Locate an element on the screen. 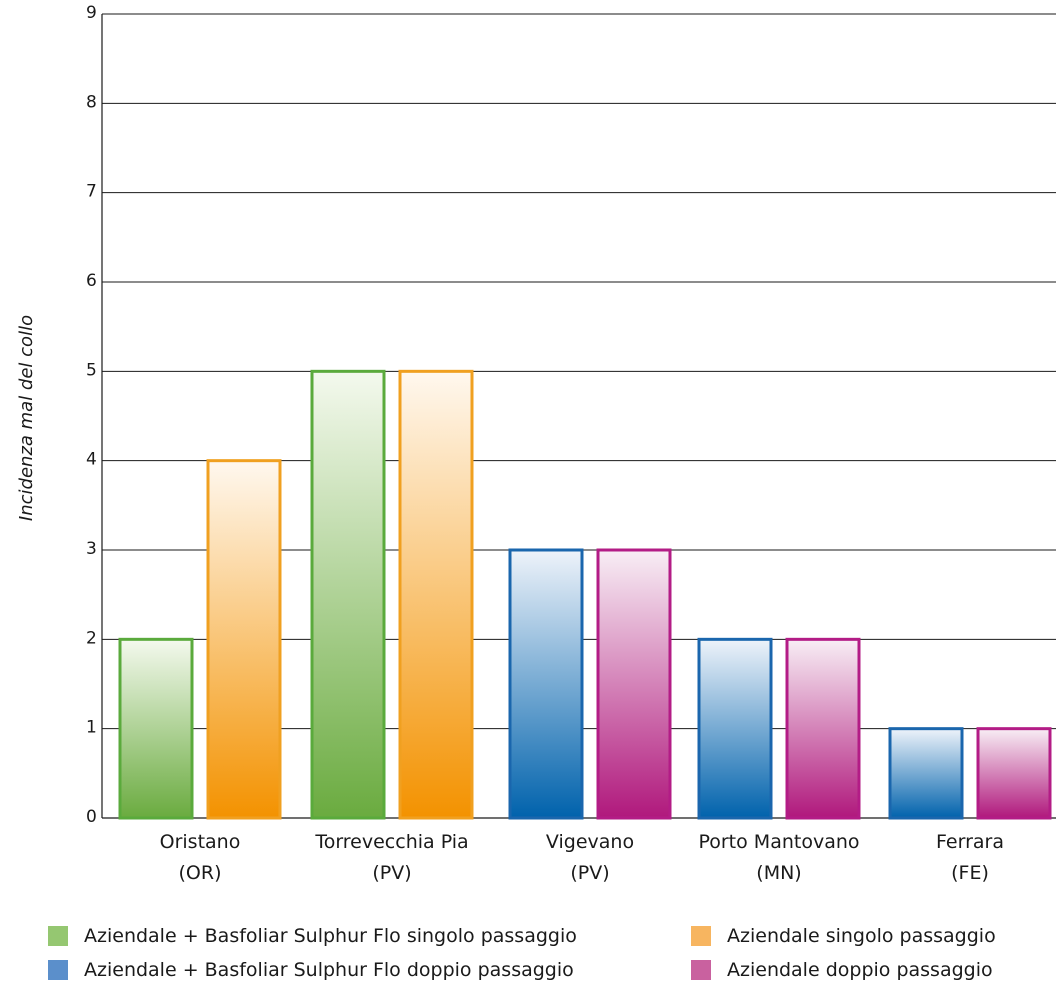 The image size is (1056, 986). x-category-label: Torrevecchia Pia is located at coordinates (391, 842).